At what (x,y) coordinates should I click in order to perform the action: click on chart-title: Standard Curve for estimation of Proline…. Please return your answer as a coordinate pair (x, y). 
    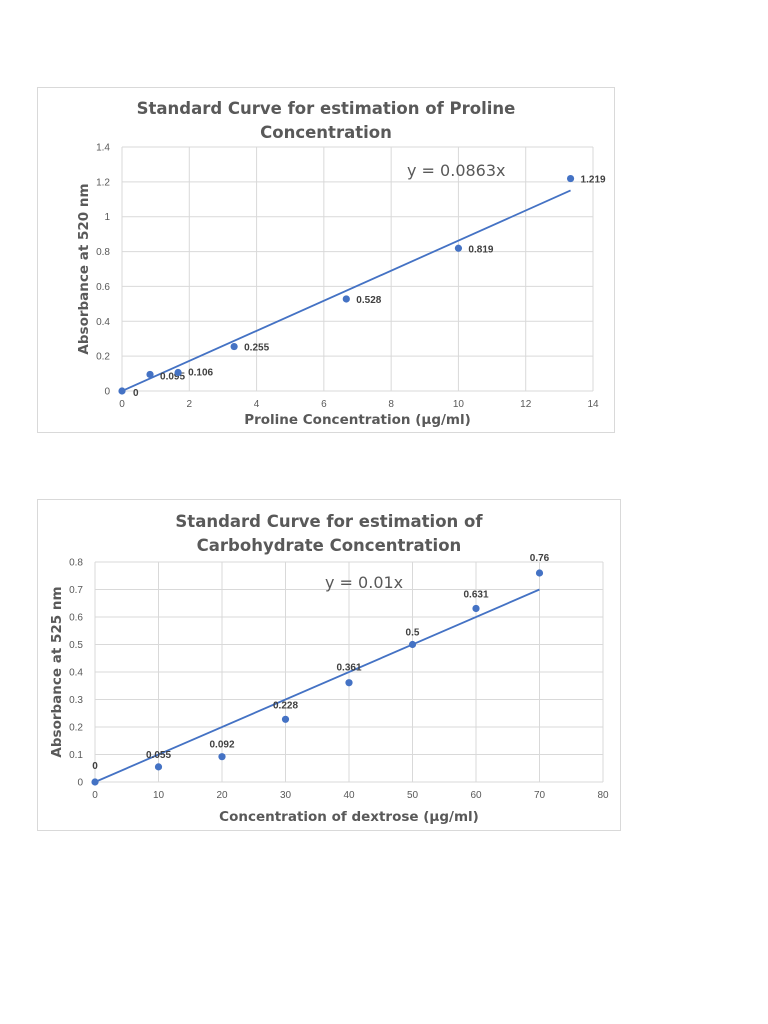
    Looking at the image, I should click on (326, 121).